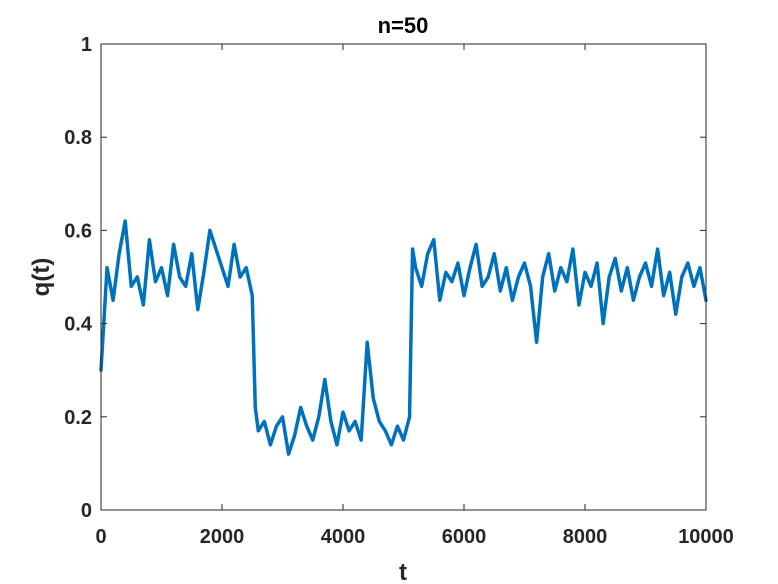 Image resolution: width=778 pixels, height=584 pixels. Describe the element at coordinates (78, 325) in the screenshot. I see `y-tick-label: 0.4` at that location.